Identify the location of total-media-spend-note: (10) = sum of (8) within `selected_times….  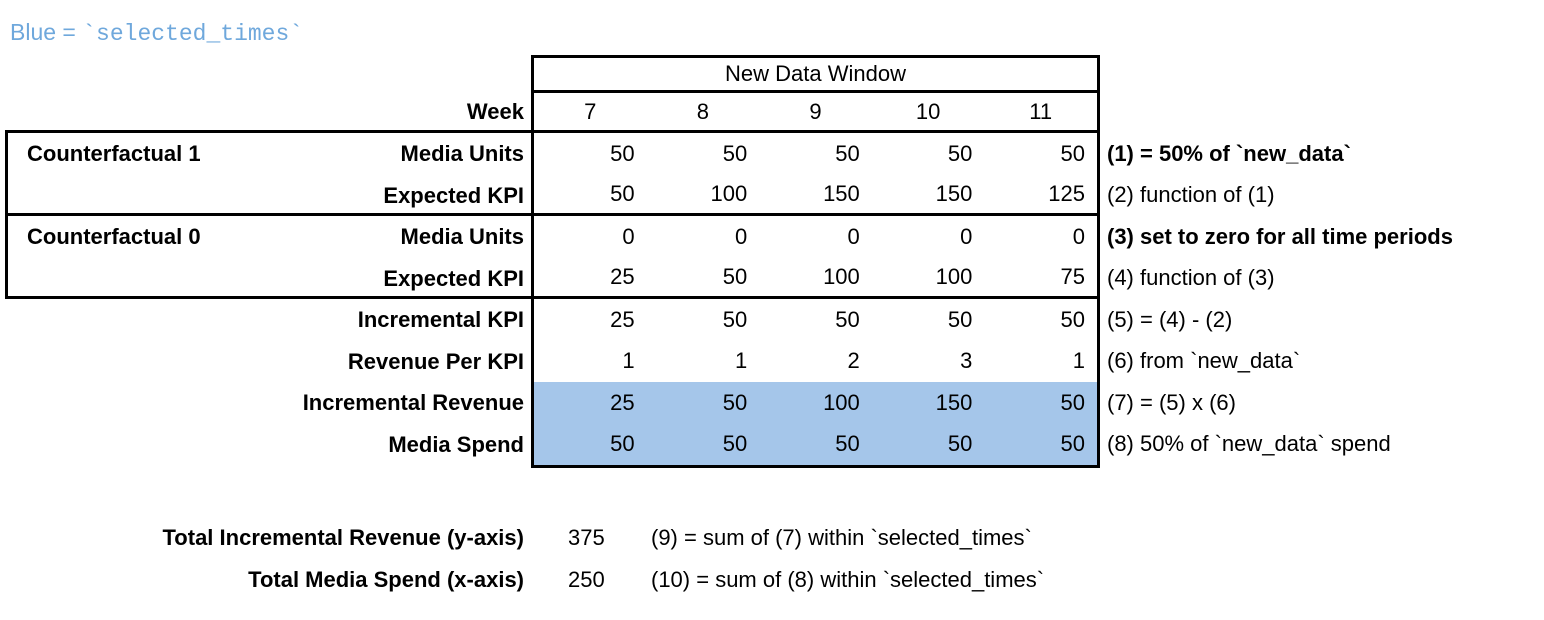
(848, 579).